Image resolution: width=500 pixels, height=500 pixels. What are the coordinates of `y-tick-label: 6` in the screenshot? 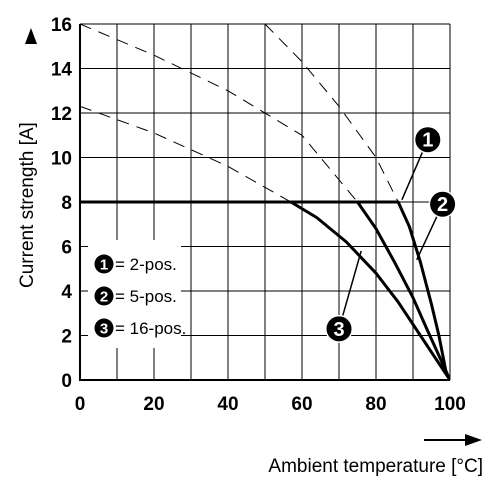 It's located at (66, 248).